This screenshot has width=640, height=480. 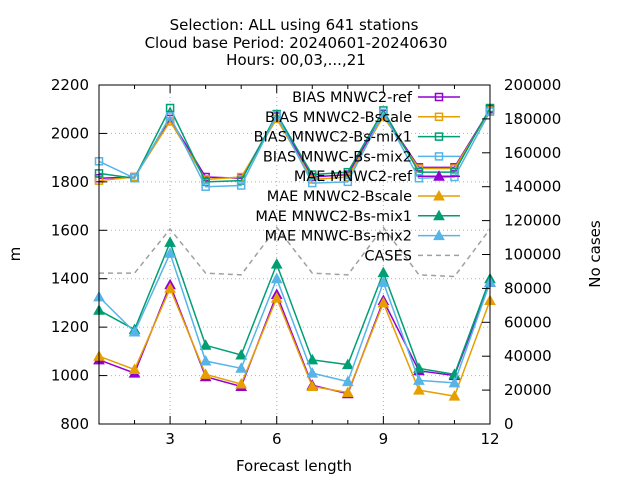 What do you see at coordinates (339, 197) in the screenshot?
I see `legend-label: MAE MNWC2-Bscale` at bounding box center [339, 197].